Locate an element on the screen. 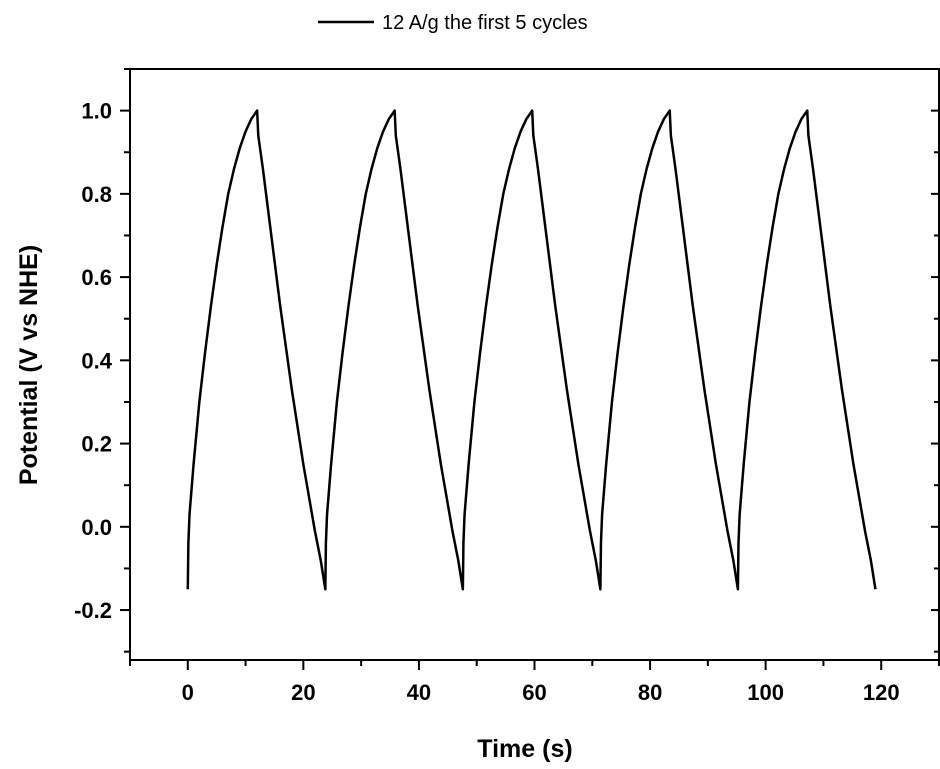 The height and width of the screenshot is (769, 940). x-tick-label: 80 is located at coordinates (650, 692).